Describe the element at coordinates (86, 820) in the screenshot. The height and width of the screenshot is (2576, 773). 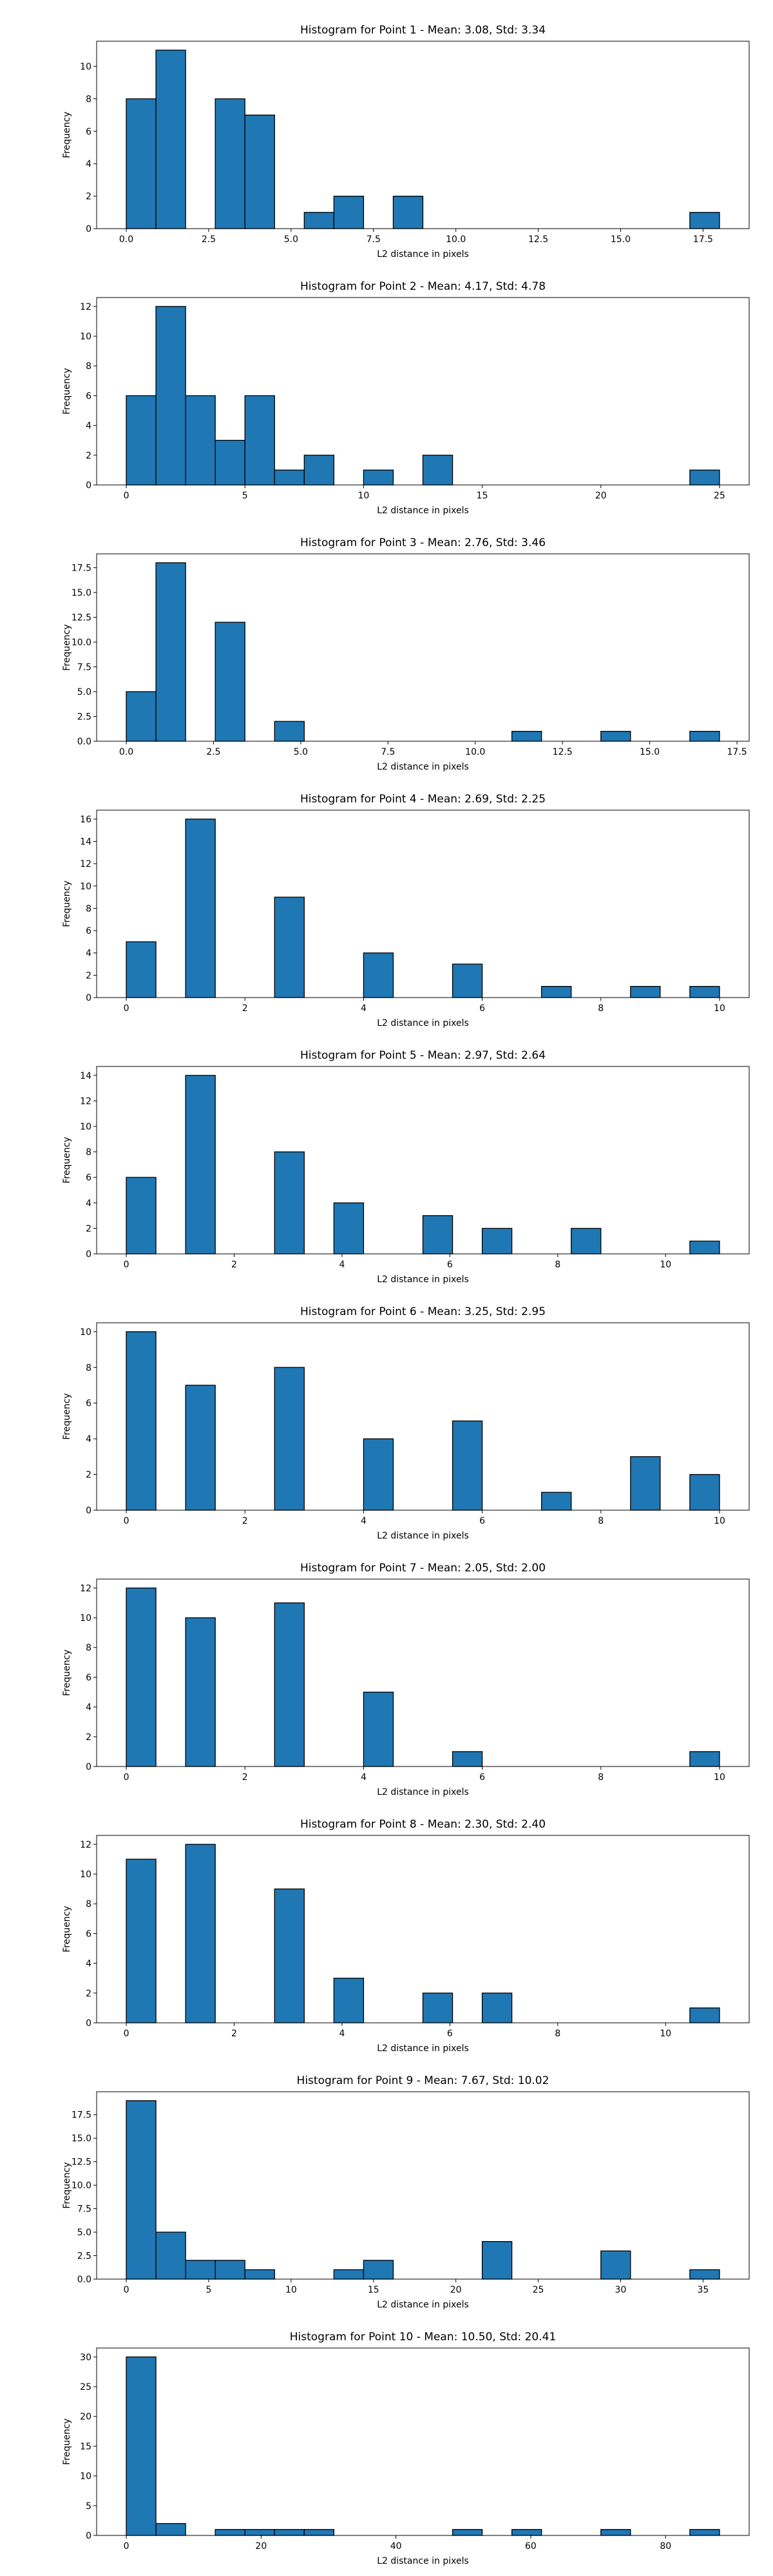
I see `y-tick-label: 16` at that location.